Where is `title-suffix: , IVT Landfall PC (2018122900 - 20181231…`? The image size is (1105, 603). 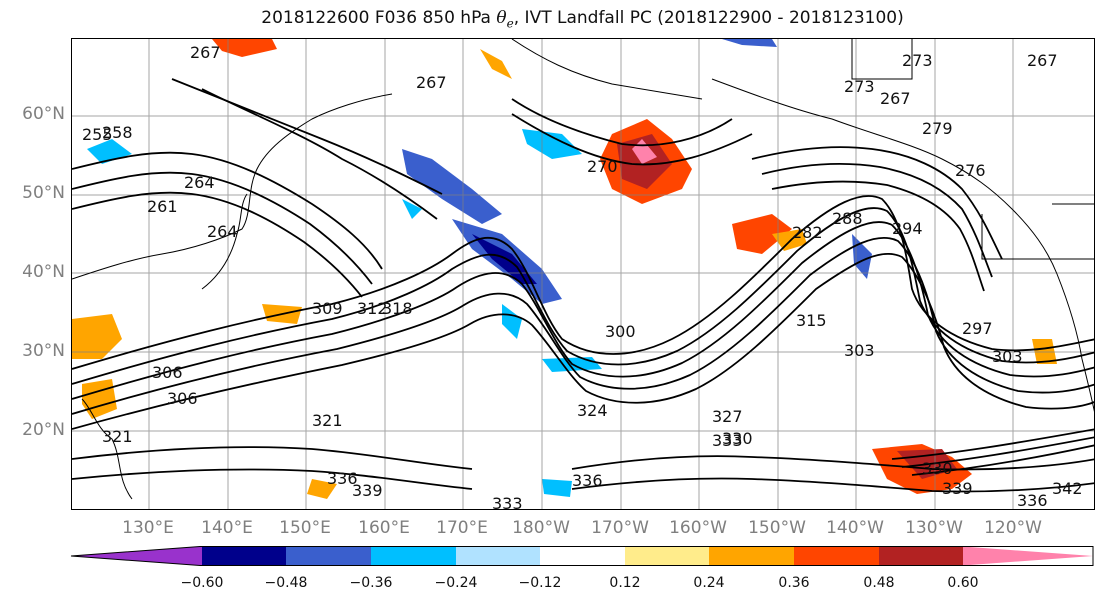
title-suffix: , IVT Landfall PC (2018122900 - 20181231… is located at coordinates (708, 18).